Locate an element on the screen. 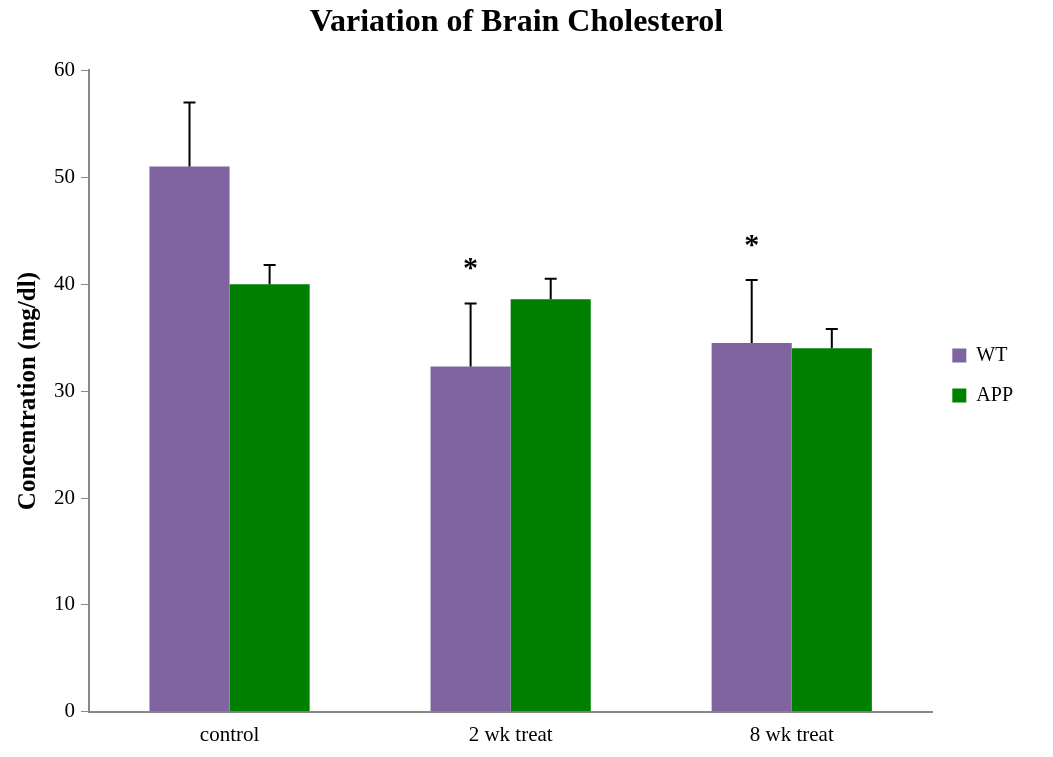 The width and height of the screenshot is (1053, 757). y-tick-label: 20 is located at coordinates (64, 496).